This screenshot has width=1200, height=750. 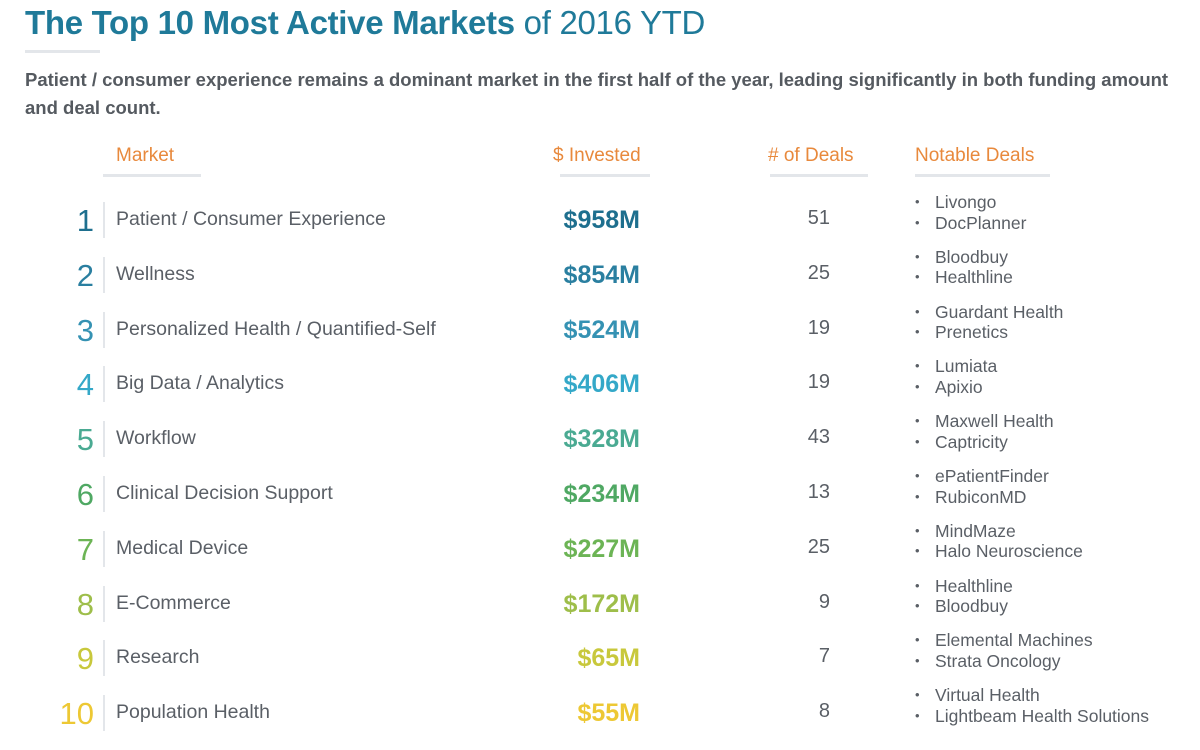 I want to click on invested-amount: $524M, so click(x=601, y=329).